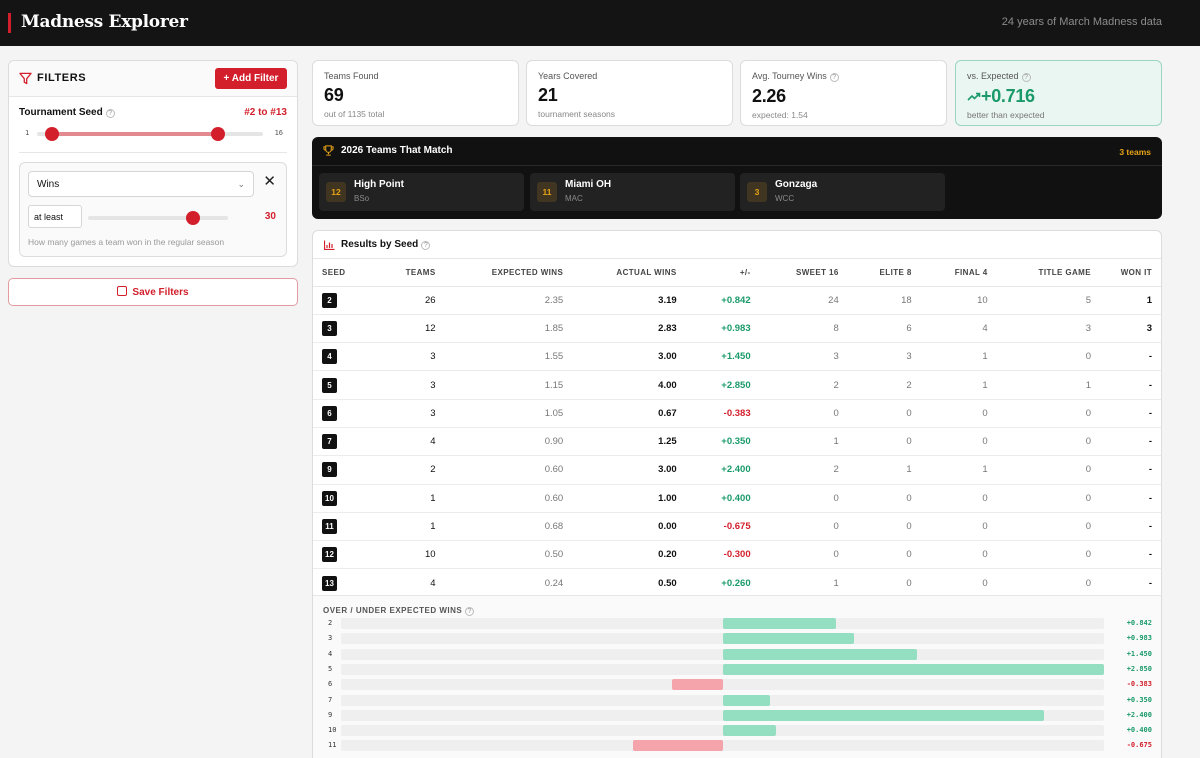 The image size is (1200, 758). Describe the element at coordinates (251, 78) in the screenshot. I see `add-filter-button: + Add Filter` at that location.